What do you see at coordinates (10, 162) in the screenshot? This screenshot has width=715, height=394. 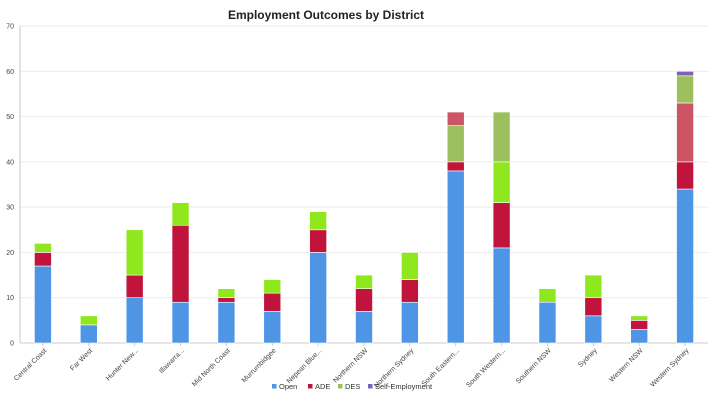 I see `y-tick-label: 40` at bounding box center [10, 162].